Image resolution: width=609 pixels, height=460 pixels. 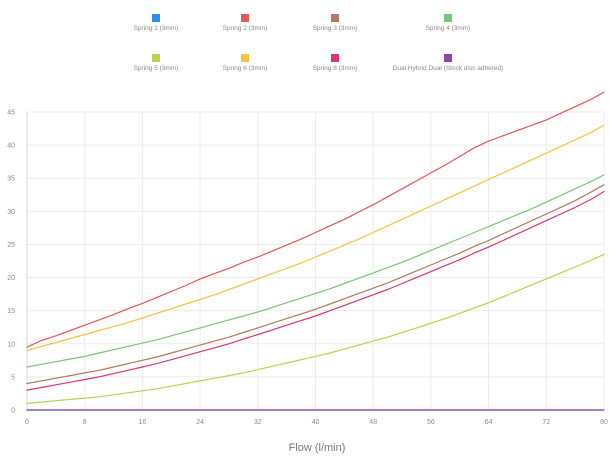 What do you see at coordinates (11, 179) in the screenshot?
I see `y-tick-label: 35` at bounding box center [11, 179].